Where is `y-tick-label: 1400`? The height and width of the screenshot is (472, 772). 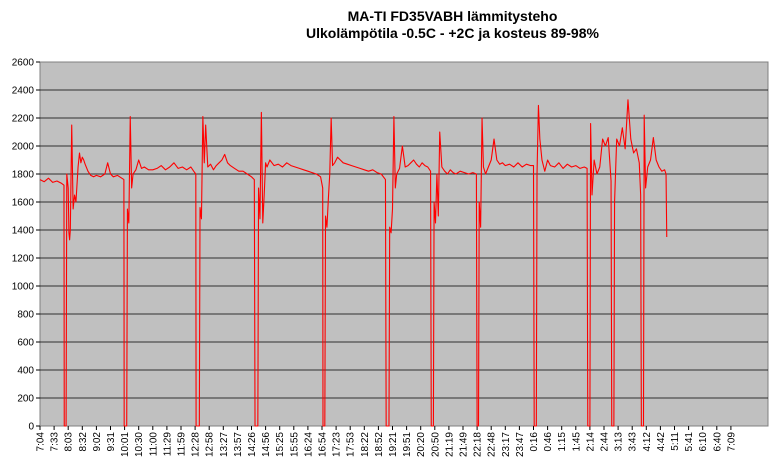 y-tick-label: 1400 is located at coordinates (23, 231).